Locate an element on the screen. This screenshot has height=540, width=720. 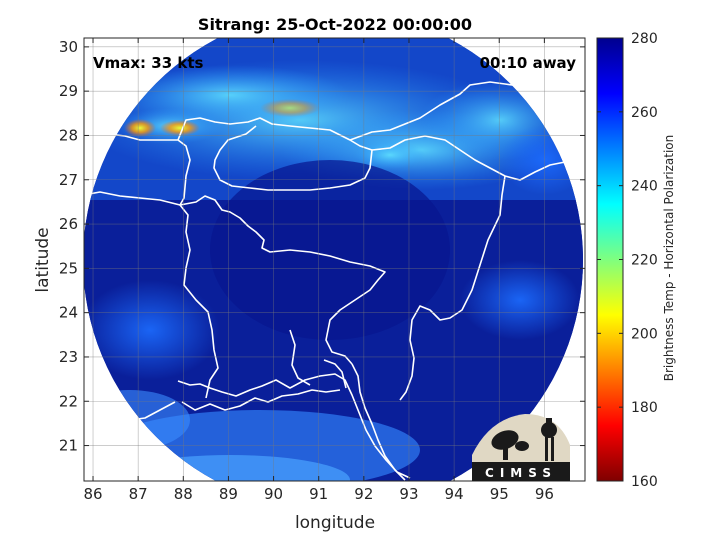
colorbar-tick-label: 240 is located at coordinates (644, 187).